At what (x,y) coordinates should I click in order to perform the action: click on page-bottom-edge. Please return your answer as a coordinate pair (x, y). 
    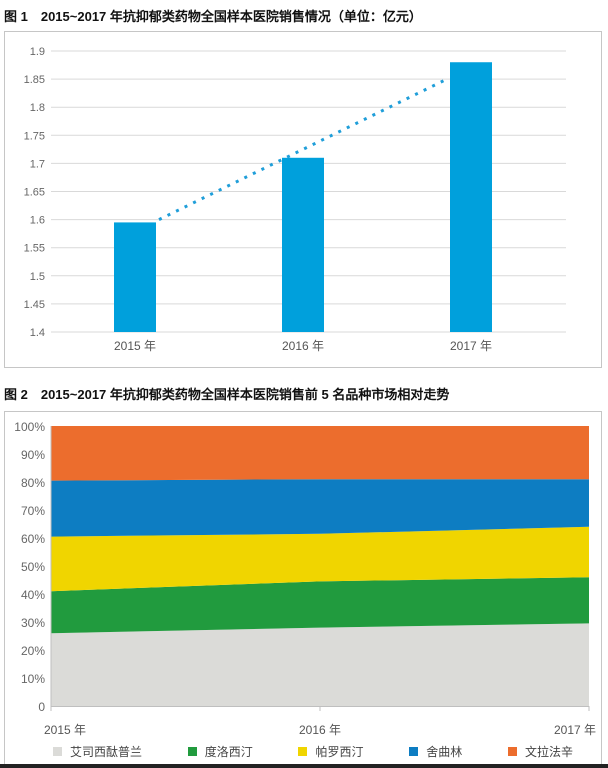
    Looking at the image, I should click on (304, 766).